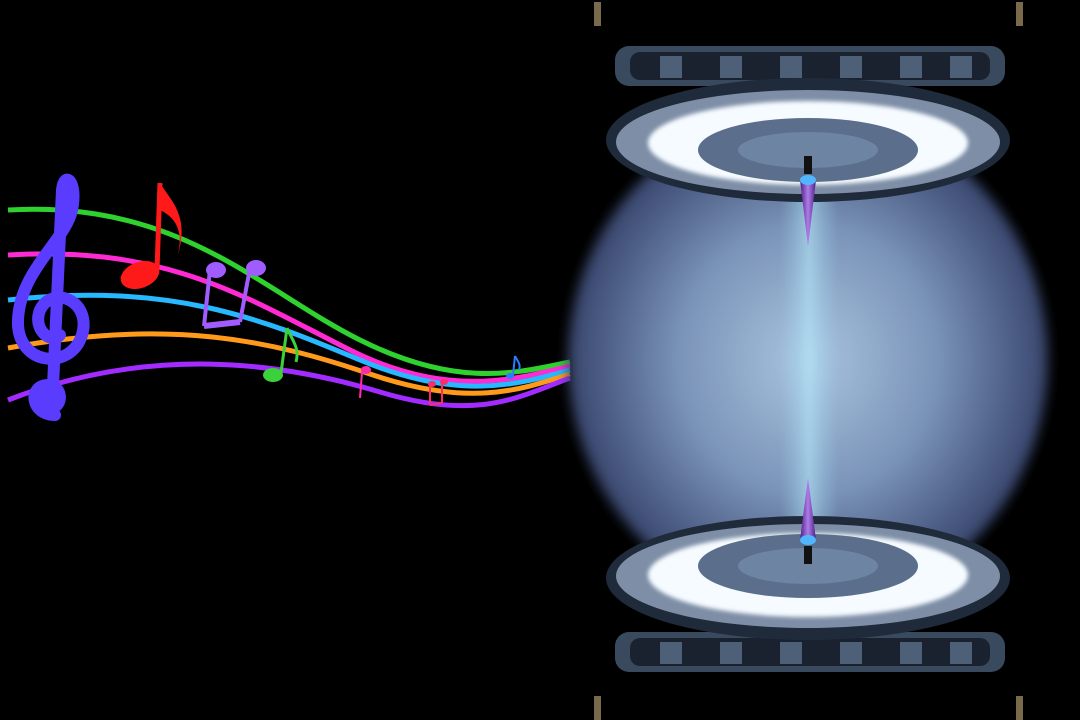 This screenshot has height=720, width=1080. Describe the element at coordinates (597, 708) in the screenshot. I see `post-bottom-left` at that location.